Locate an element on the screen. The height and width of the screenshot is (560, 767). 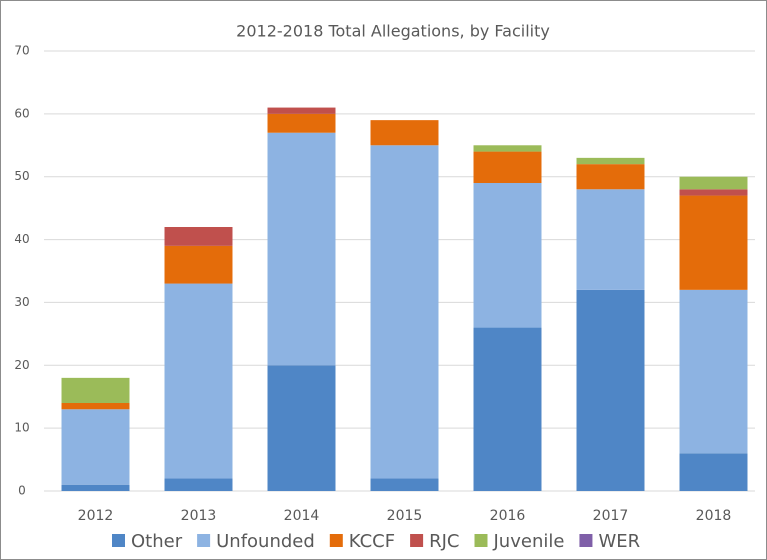
x-tick-label: 2015 is located at coordinates (405, 516).